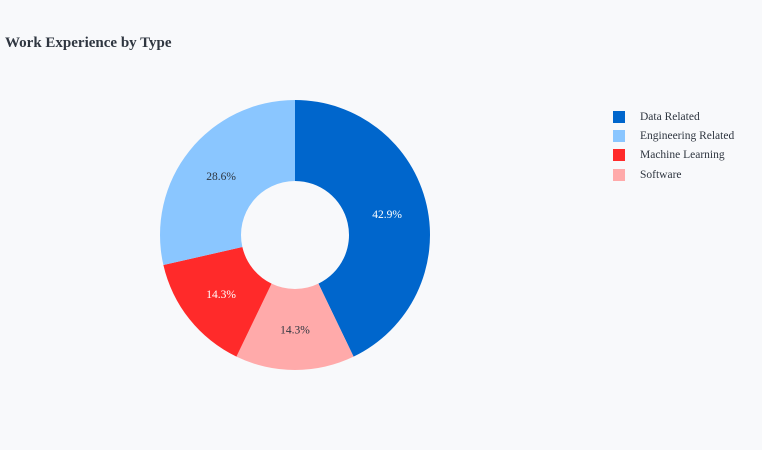  What do you see at coordinates (88, 43) in the screenshot?
I see `chart-title: Work Experience by Type` at bounding box center [88, 43].